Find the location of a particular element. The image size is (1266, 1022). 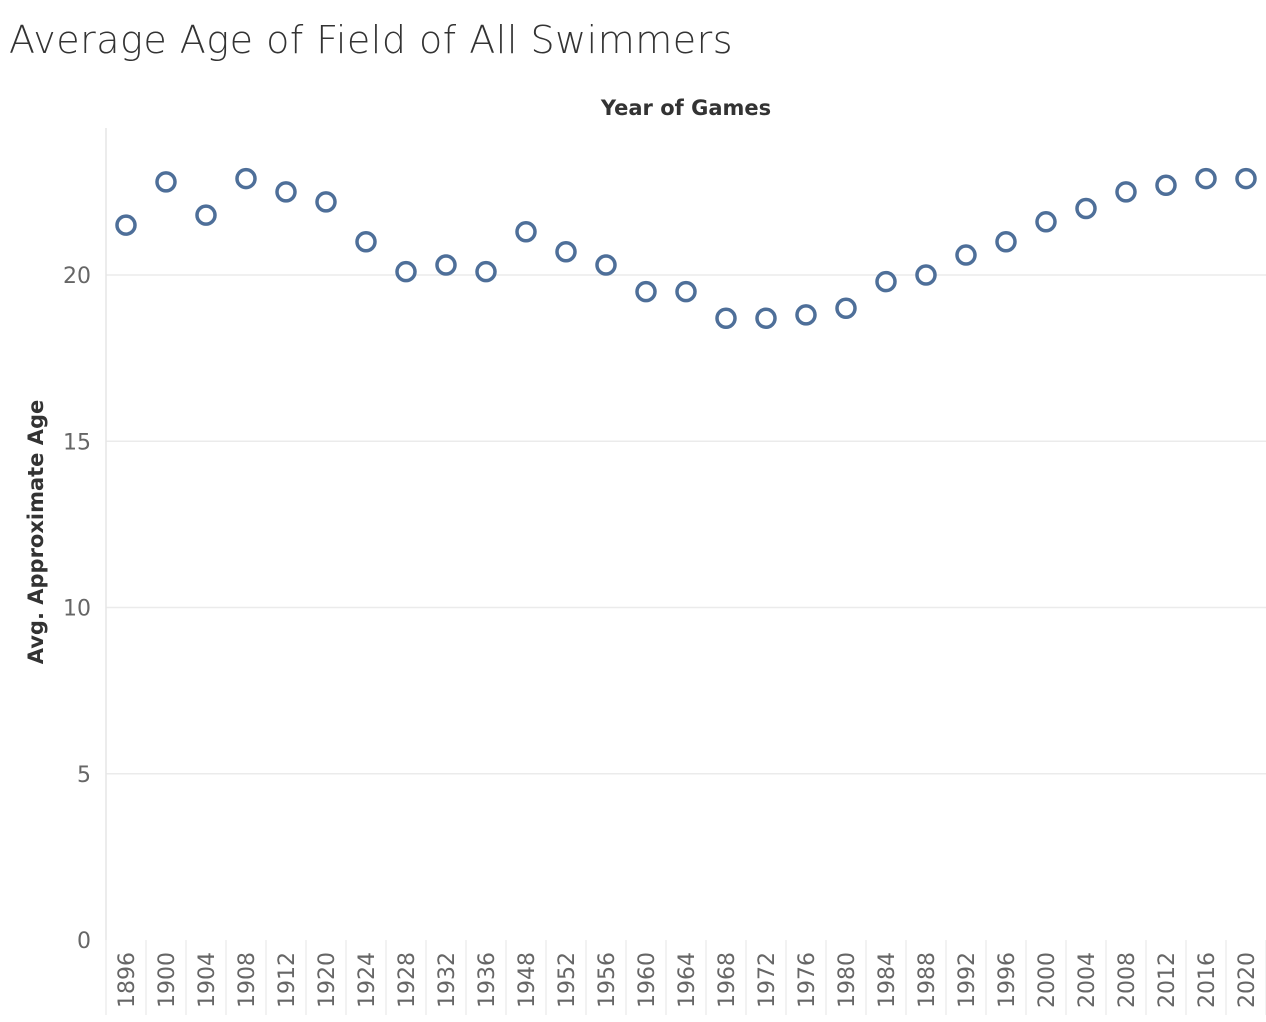

x-tick-label: 1992 is located at coordinates (967, 980).